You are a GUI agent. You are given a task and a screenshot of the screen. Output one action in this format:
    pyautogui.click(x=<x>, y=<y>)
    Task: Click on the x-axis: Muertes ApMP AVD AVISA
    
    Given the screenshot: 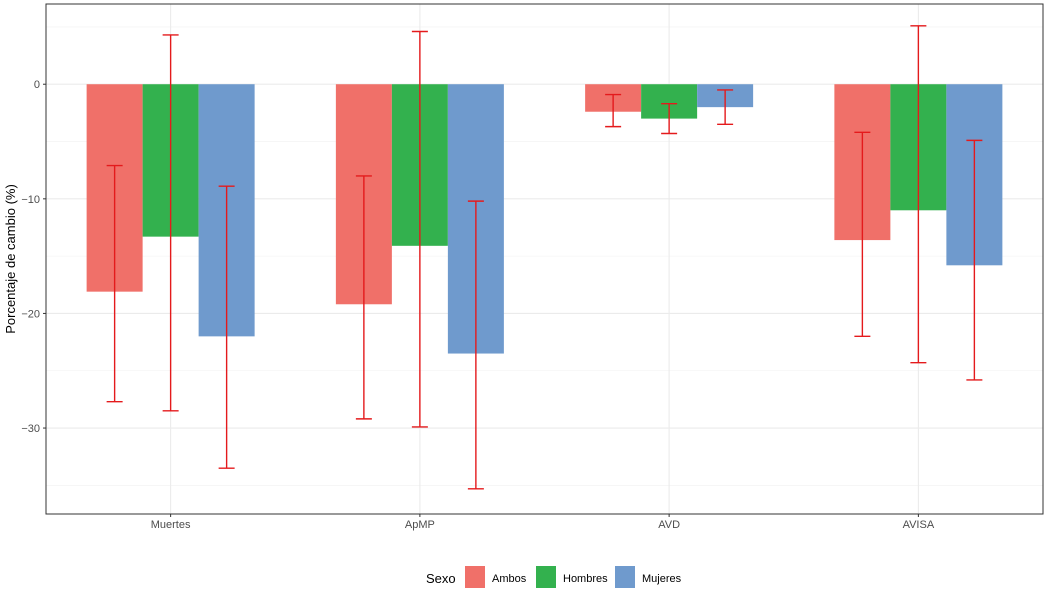 What is the action you would take?
    pyautogui.click(x=543, y=522)
    